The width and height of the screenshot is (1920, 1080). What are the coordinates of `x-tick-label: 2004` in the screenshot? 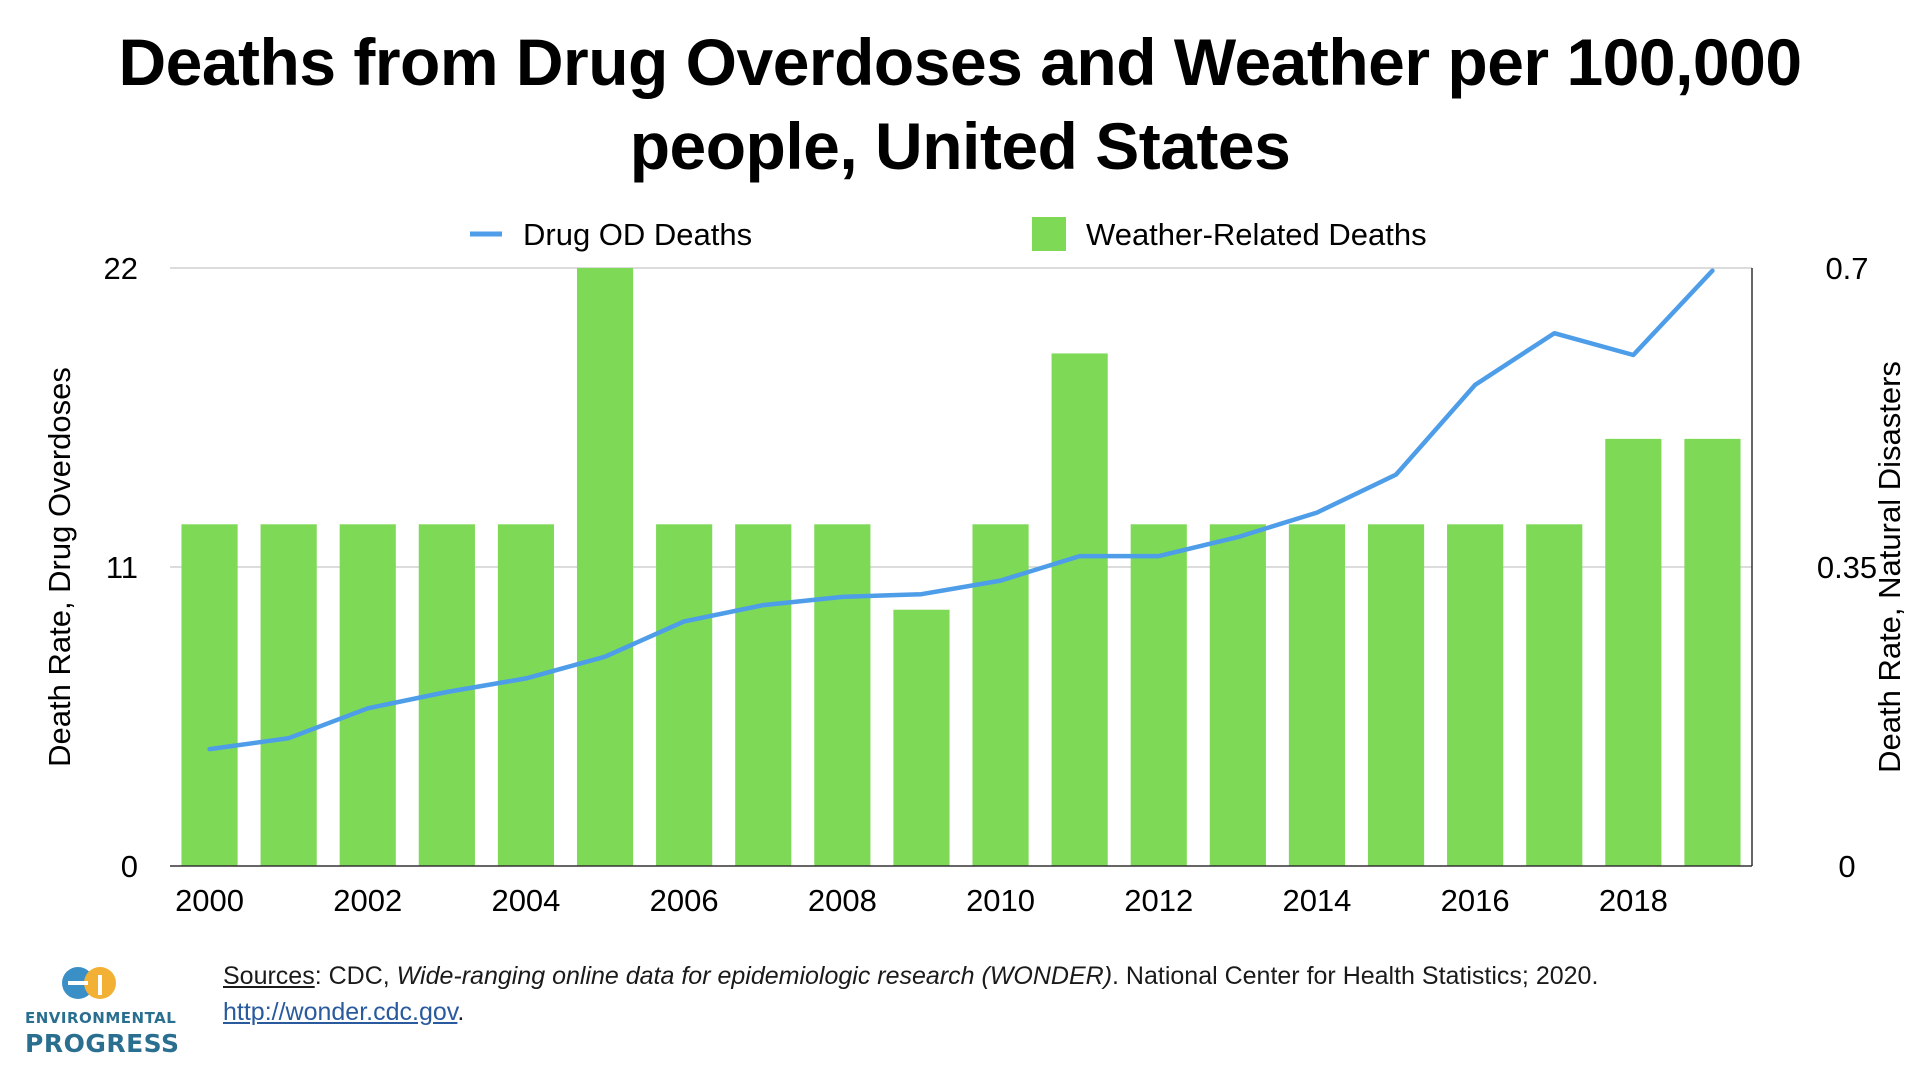 It's located at (525, 900).